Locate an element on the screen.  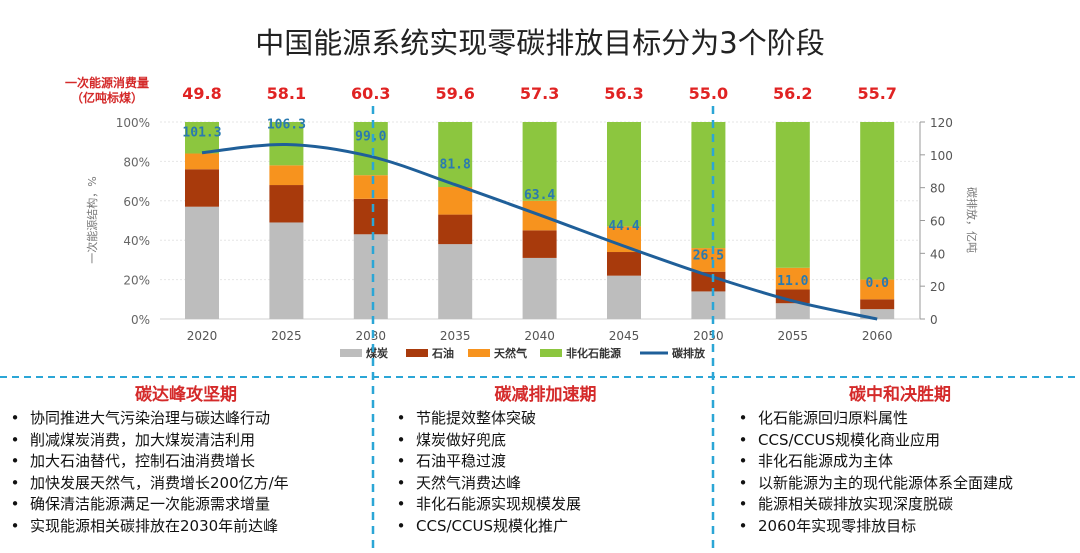
phase-item-text: CCS/CCUS规模化推广 is located at coordinates (492, 525).